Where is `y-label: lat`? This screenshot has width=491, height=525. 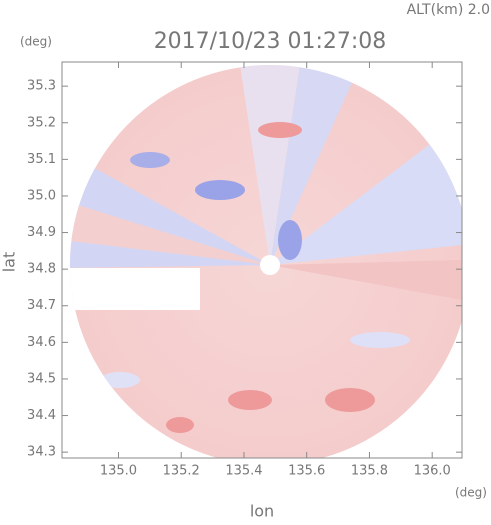 y-label: lat is located at coordinates (9, 262).